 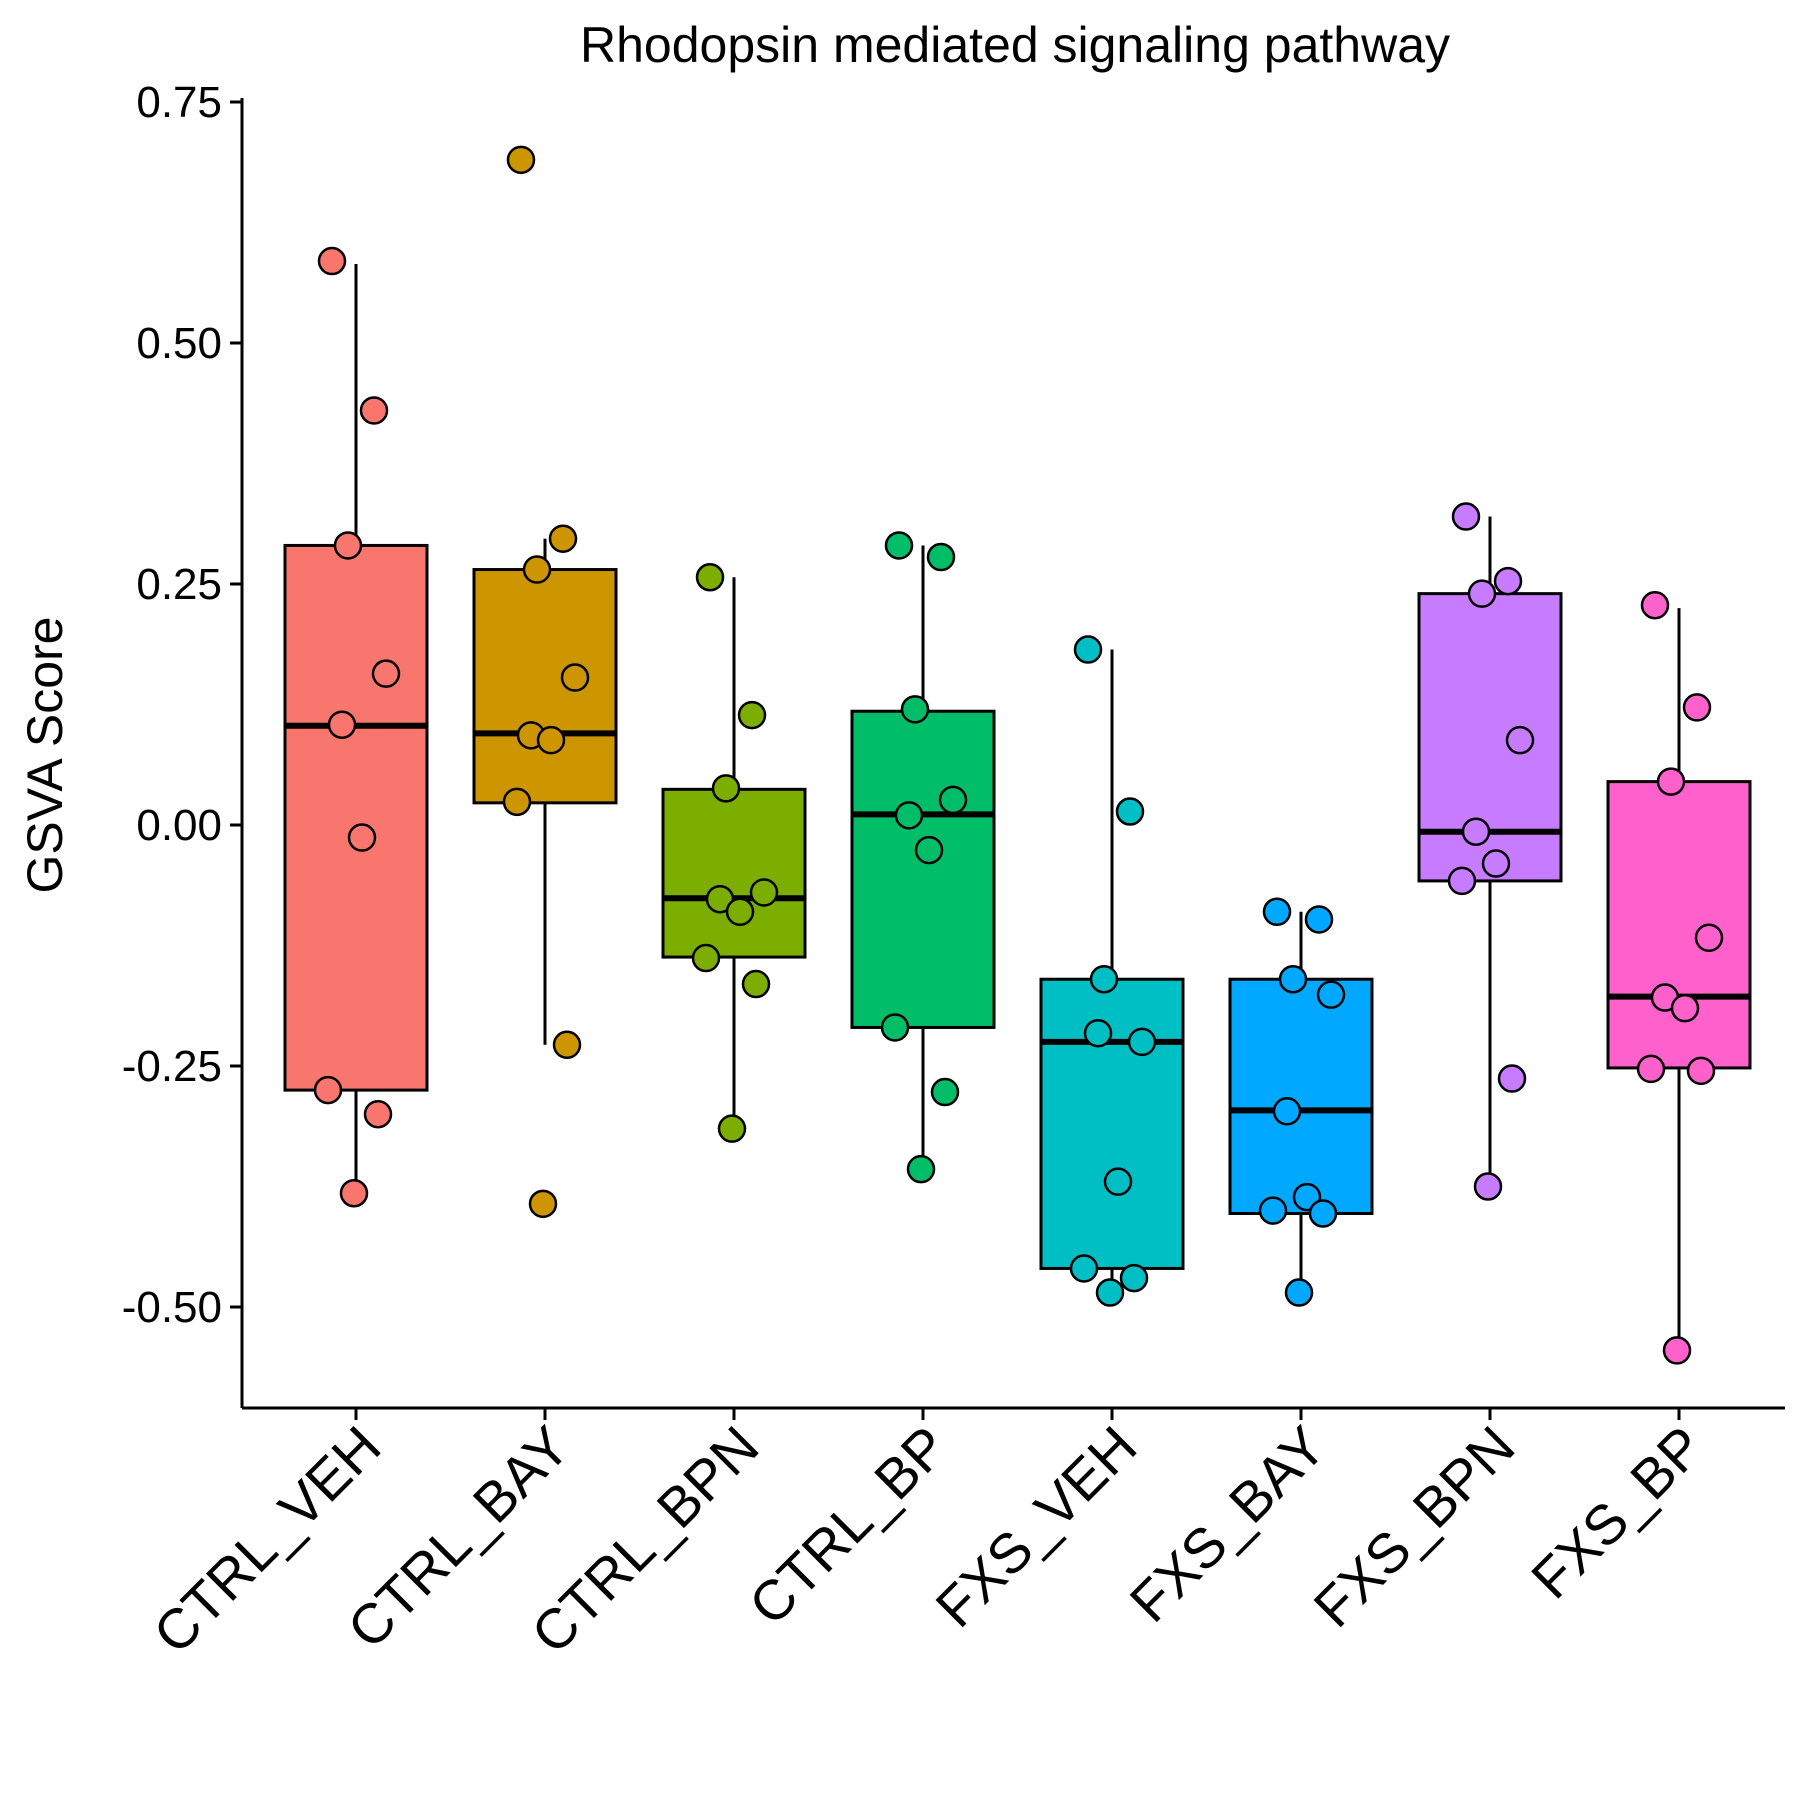 I want to click on y-tick-label: 0.25, so click(x=179, y=584).